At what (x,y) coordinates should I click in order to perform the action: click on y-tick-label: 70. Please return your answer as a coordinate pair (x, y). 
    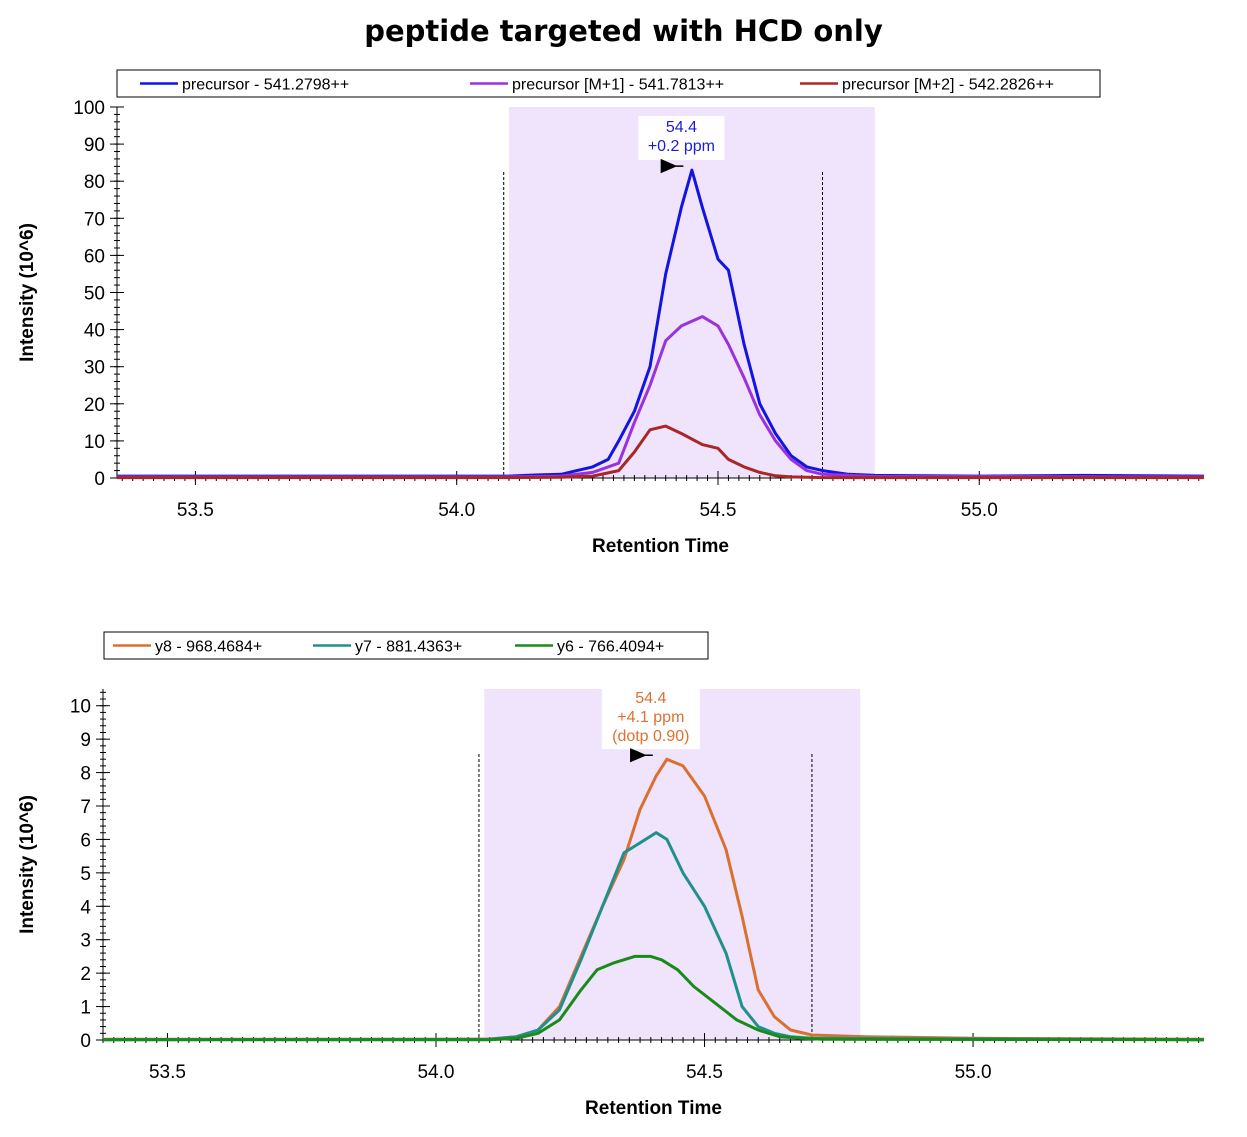
    Looking at the image, I should click on (94, 219).